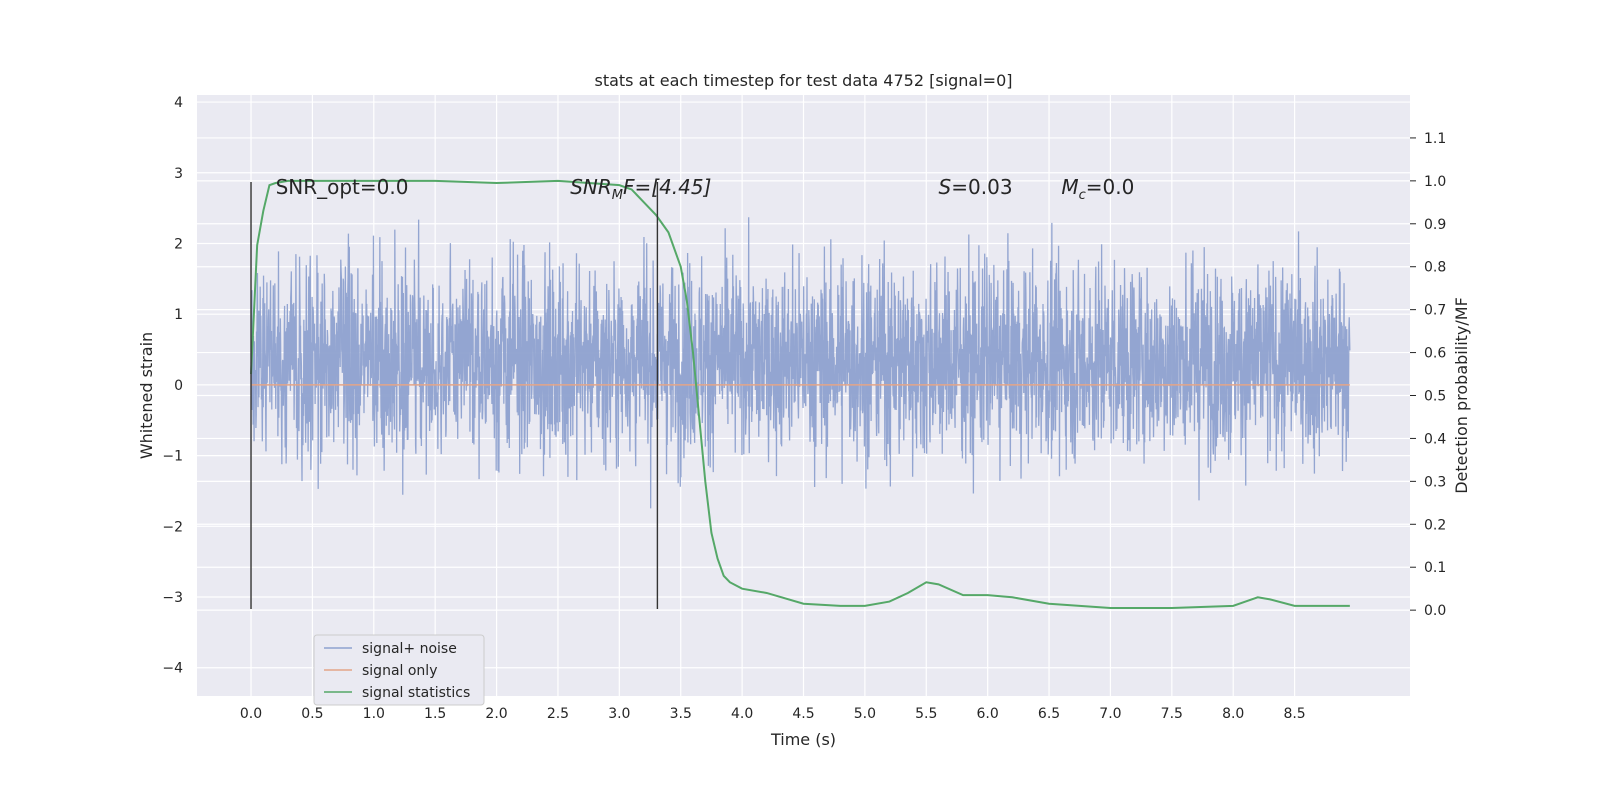 This screenshot has height=800, width=1600. I want to click on annotation-snr-mf-sub: M, so click(617, 195).